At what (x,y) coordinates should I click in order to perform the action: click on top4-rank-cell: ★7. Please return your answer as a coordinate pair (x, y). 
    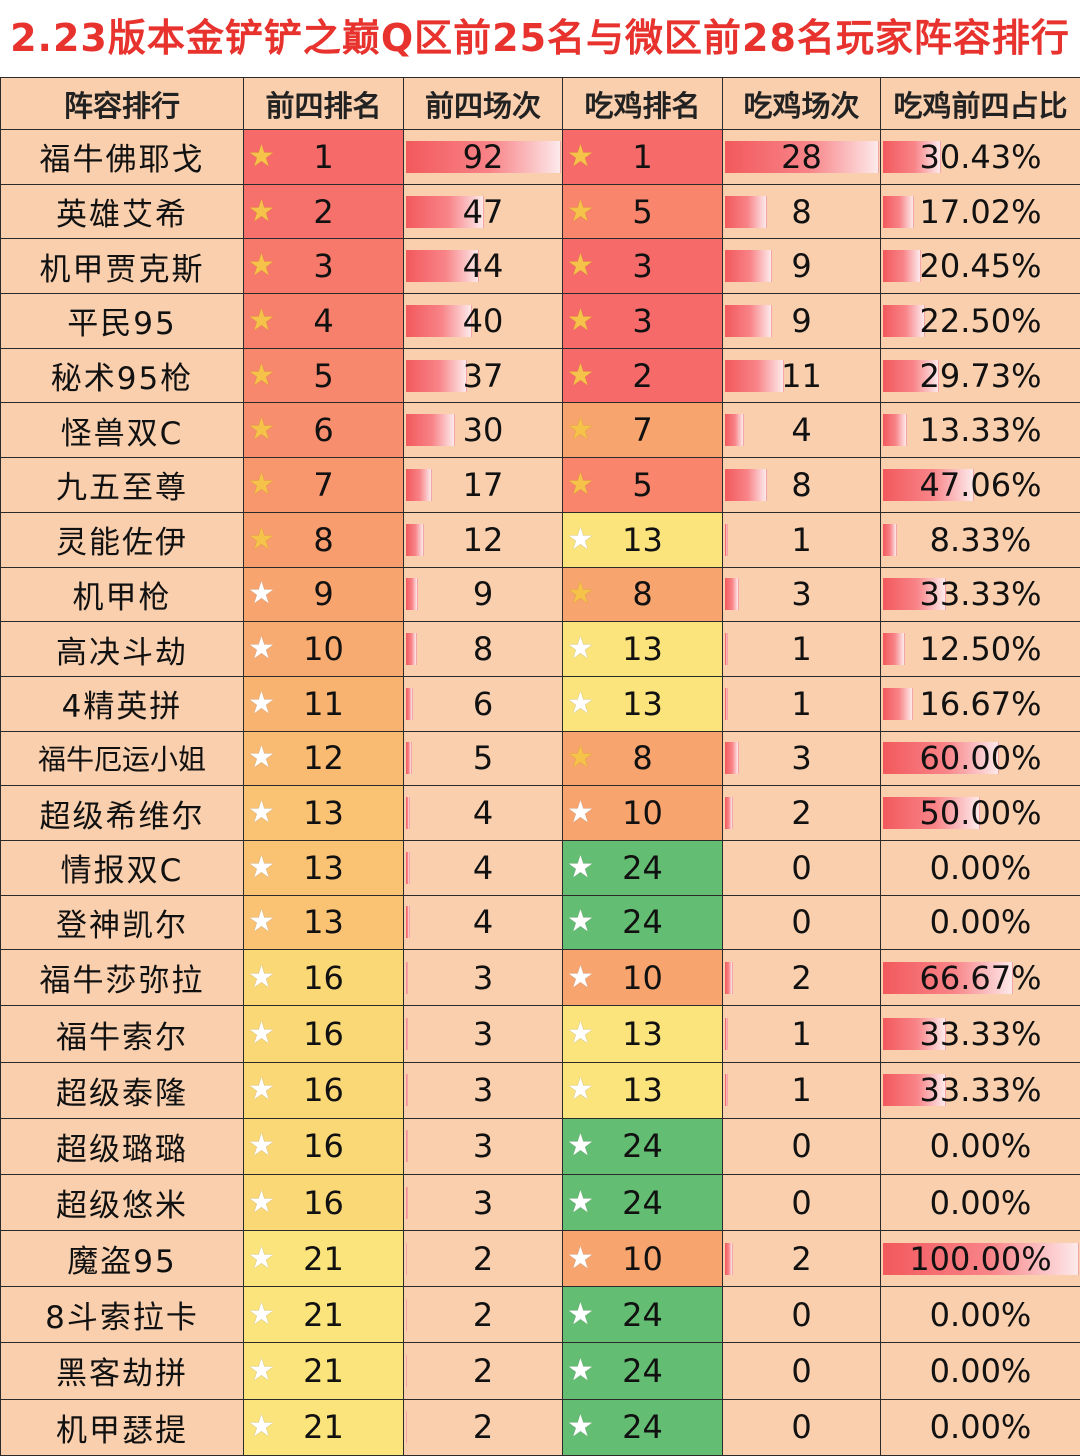
    Looking at the image, I should click on (324, 485).